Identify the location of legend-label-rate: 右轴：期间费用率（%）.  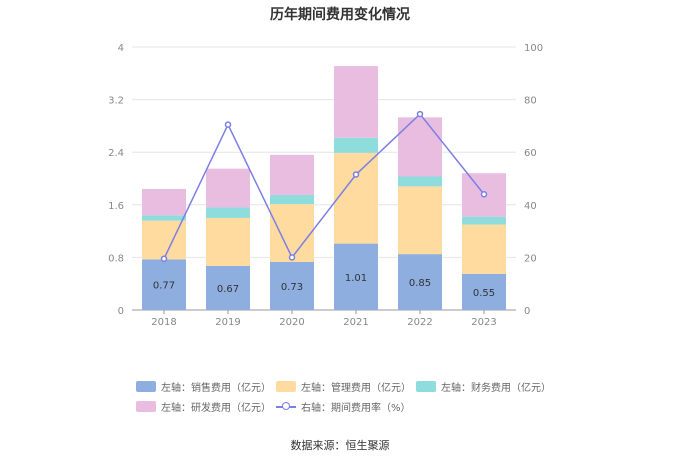
(356, 408).